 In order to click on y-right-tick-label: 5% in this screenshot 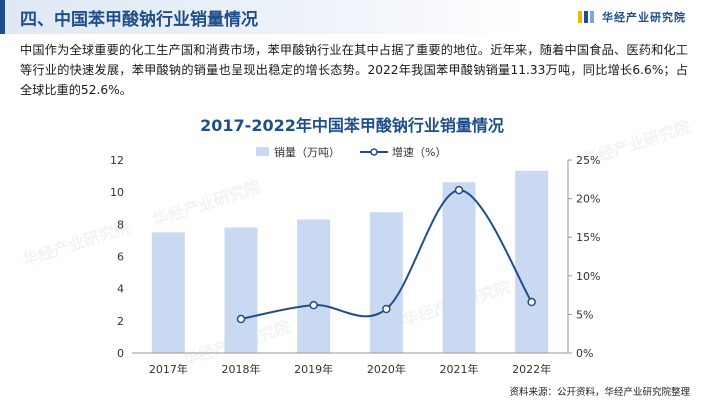, I will do `click(584, 314)`.